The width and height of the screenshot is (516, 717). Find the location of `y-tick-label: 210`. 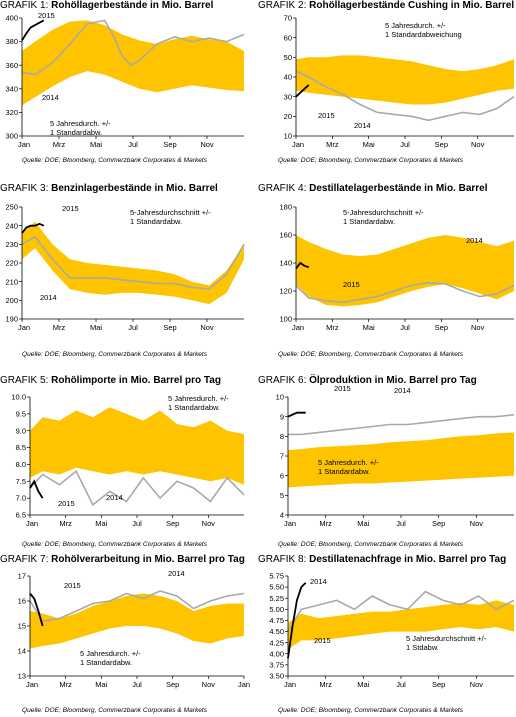

y-tick-label: 210 is located at coordinates (11, 281).